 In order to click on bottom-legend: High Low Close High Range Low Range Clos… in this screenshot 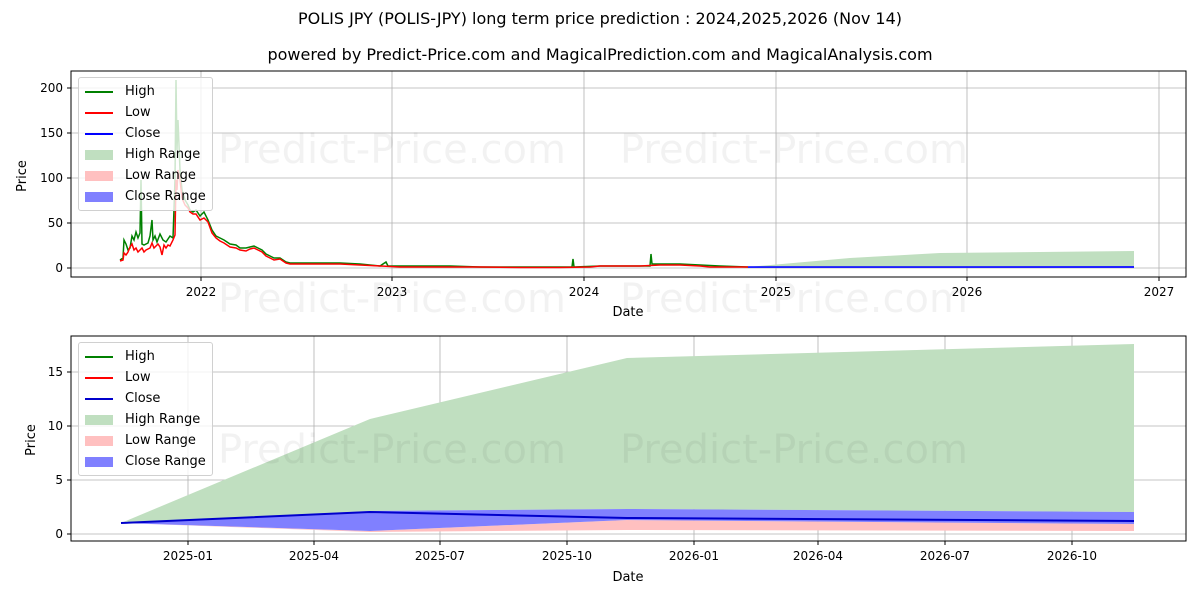, I will do `click(145, 409)`.